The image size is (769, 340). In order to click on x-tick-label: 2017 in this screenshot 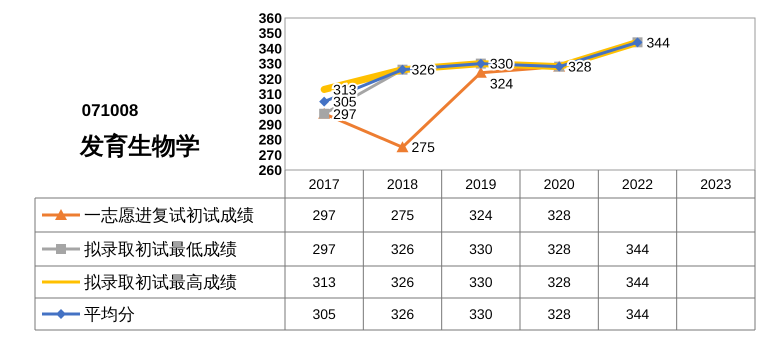, I will do `click(324, 184)`.